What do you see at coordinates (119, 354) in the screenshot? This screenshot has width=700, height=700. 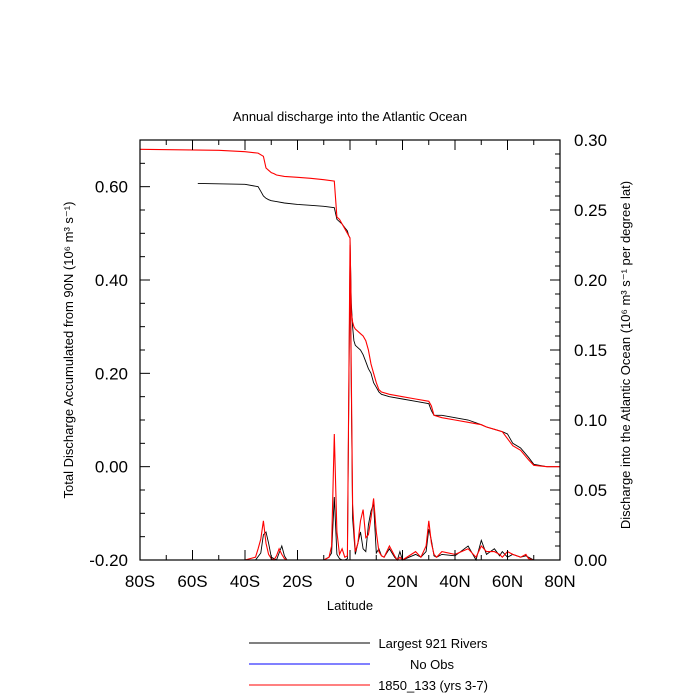 I see `y-axis-left: -0.20 0.00 0.20 0.40 0.60` at bounding box center [119, 354].